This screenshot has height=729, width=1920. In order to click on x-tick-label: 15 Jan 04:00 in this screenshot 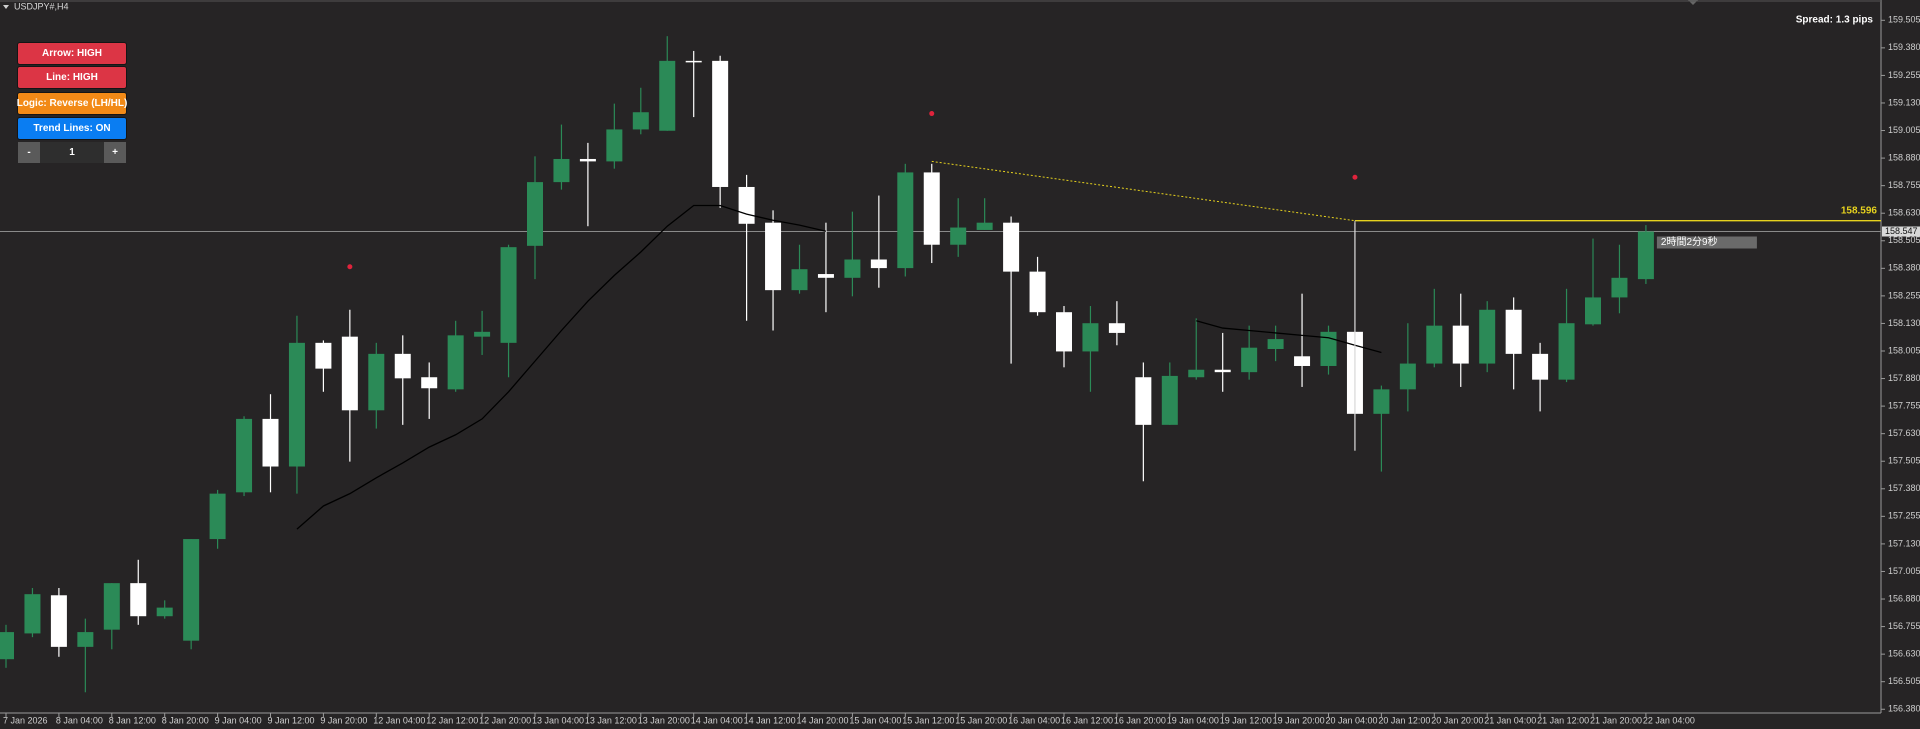, I will do `click(875, 720)`.